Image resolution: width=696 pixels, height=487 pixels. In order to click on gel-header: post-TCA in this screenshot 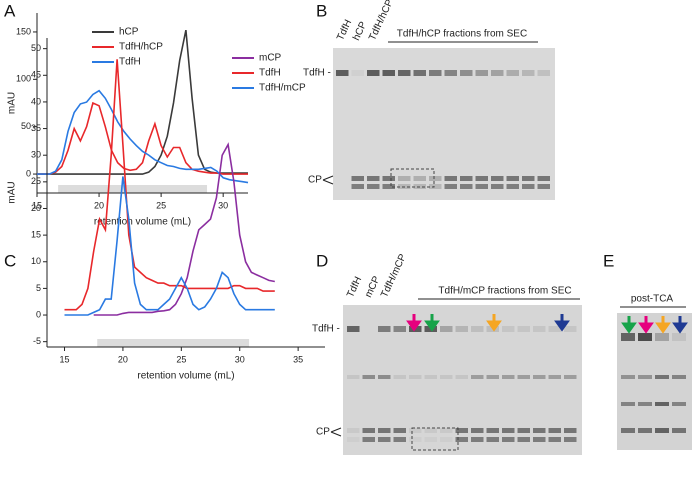, I will do `click(652, 299)`.